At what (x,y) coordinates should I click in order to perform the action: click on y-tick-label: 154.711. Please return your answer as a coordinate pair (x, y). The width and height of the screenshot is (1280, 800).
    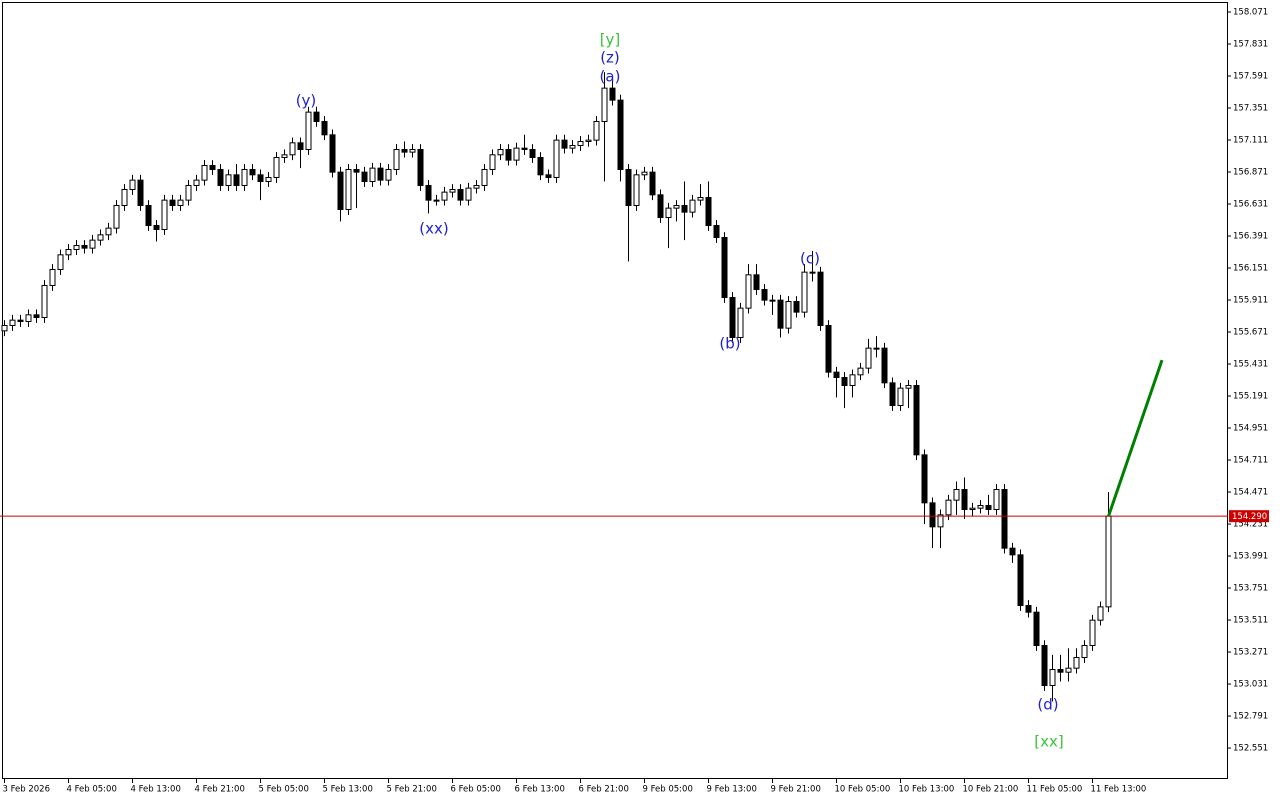
    Looking at the image, I should click on (1250, 461).